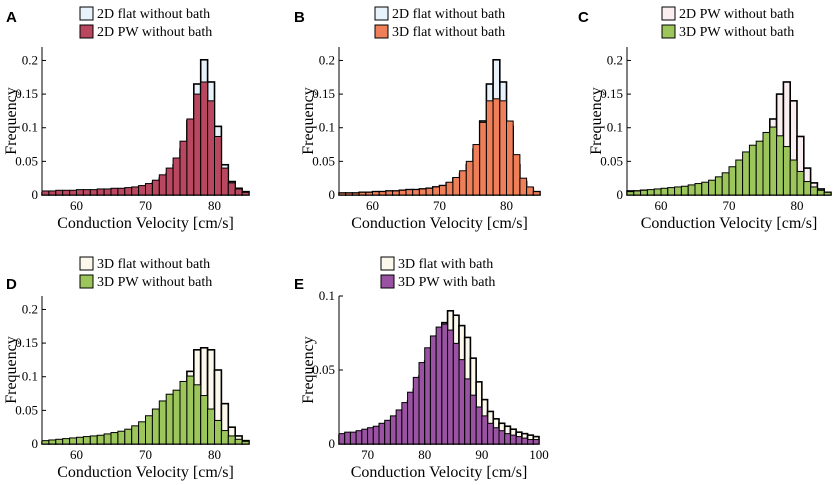 This screenshot has height=485, width=835. Describe the element at coordinates (583, 17) in the screenshot. I see `panel-label: C` at that location.